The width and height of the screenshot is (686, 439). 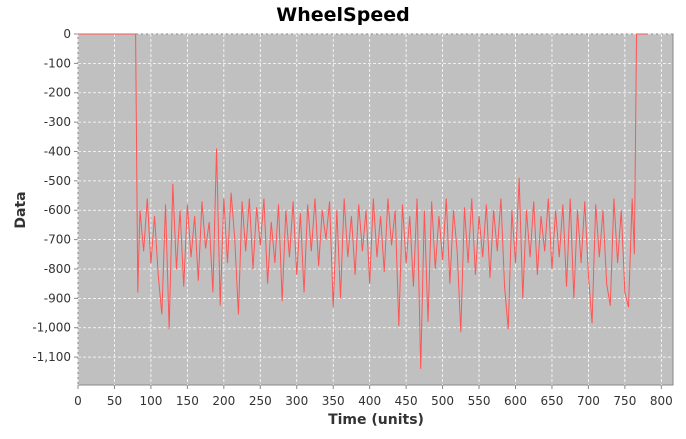 What do you see at coordinates (57, 240) in the screenshot?
I see `y-tick-label: -700` at bounding box center [57, 240].